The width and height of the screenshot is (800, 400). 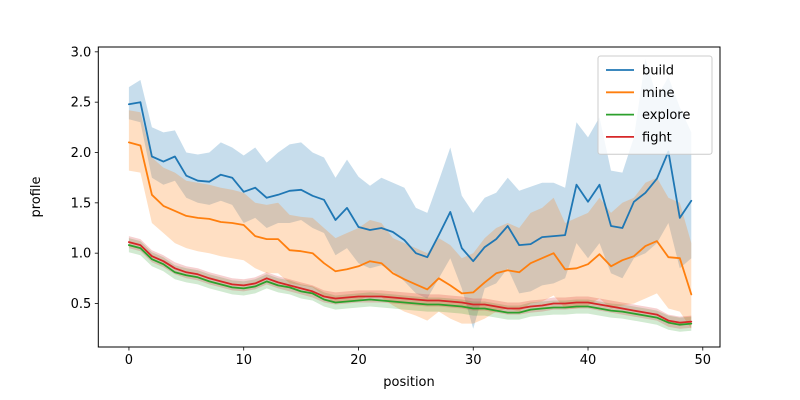 I want to click on legend-label-build: build, so click(x=658, y=71).